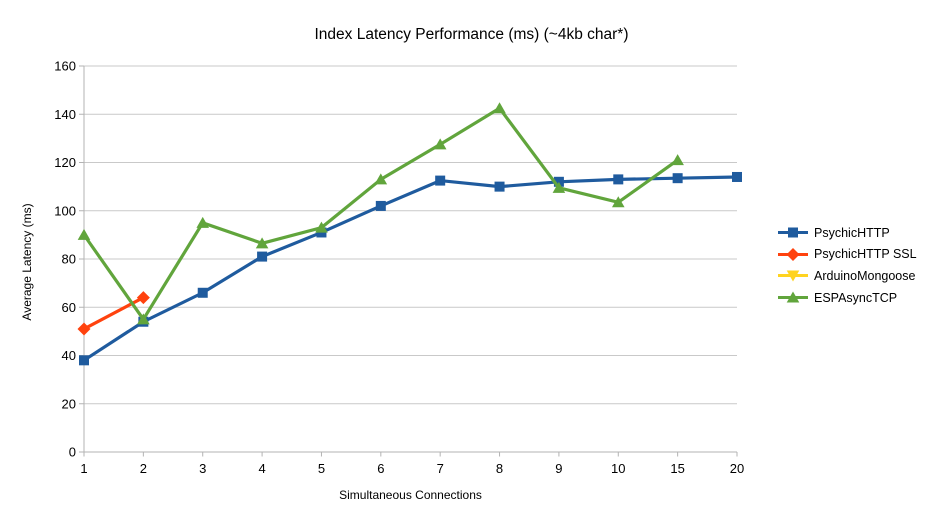  I want to click on legend-marker-psychichttp, so click(793, 232).